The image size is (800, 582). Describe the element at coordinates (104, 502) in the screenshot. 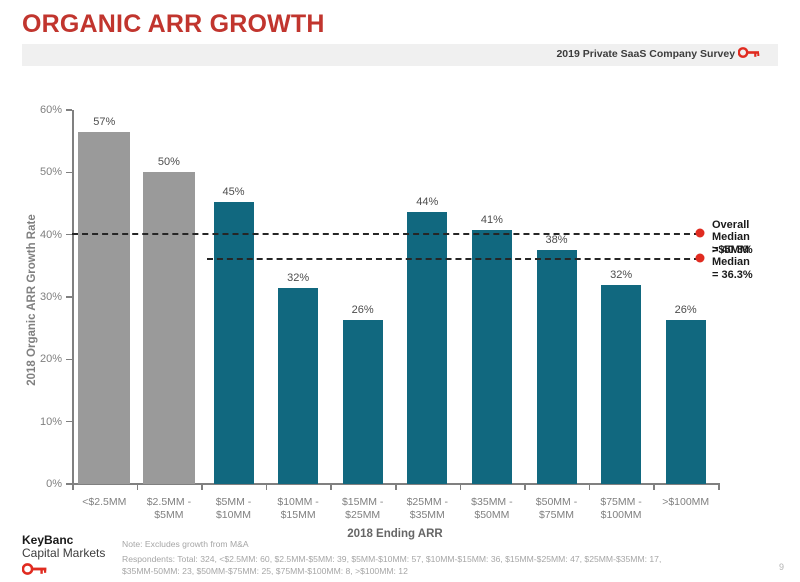

I see `x-axis-tick-label: <$2.5MM` at that location.